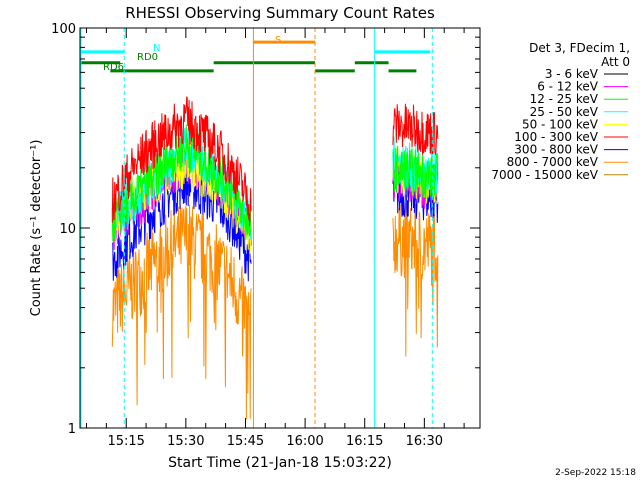 The width and height of the screenshot is (640, 480). I want to click on legend-info-line-2: Att 0, so click(615, 62).